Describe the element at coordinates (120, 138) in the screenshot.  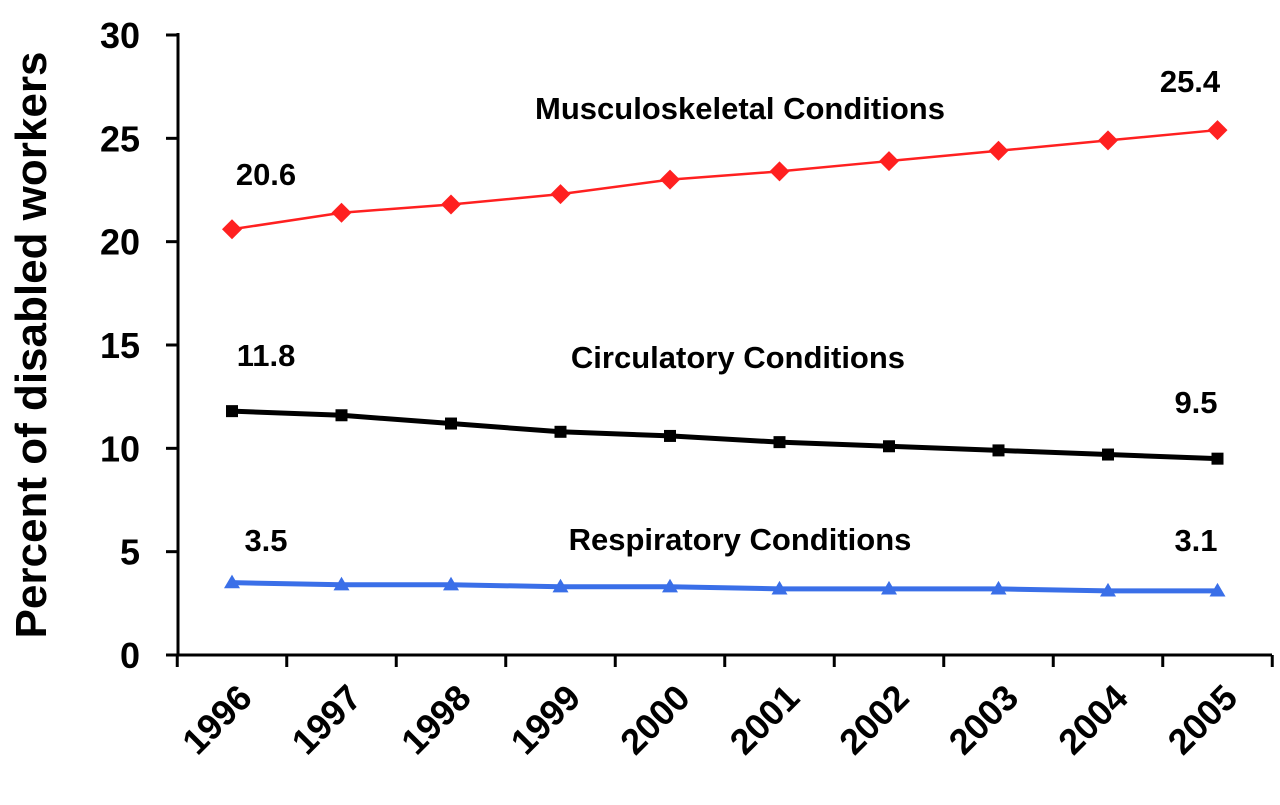
I see `y-tick-label: 25` at that location.